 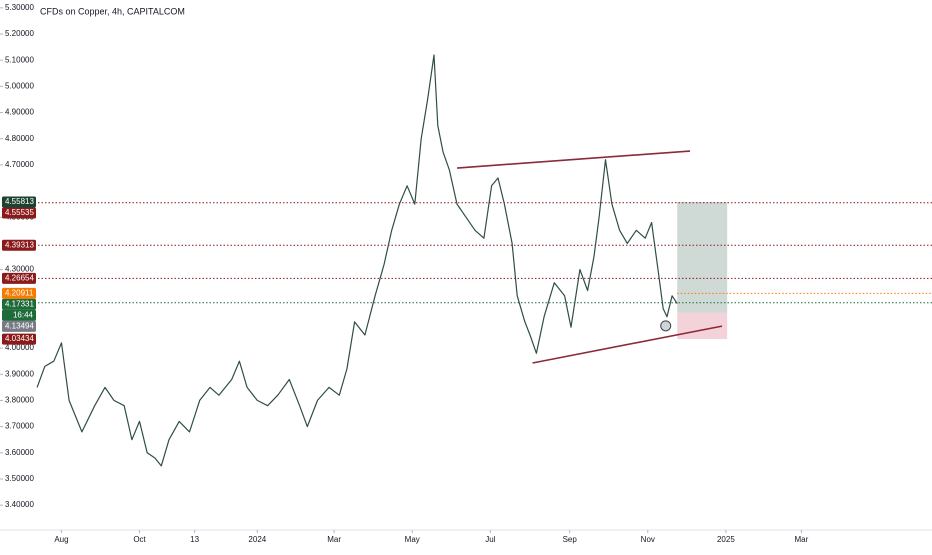 I want to click on position-target-zone, so click(x=702, y=257).